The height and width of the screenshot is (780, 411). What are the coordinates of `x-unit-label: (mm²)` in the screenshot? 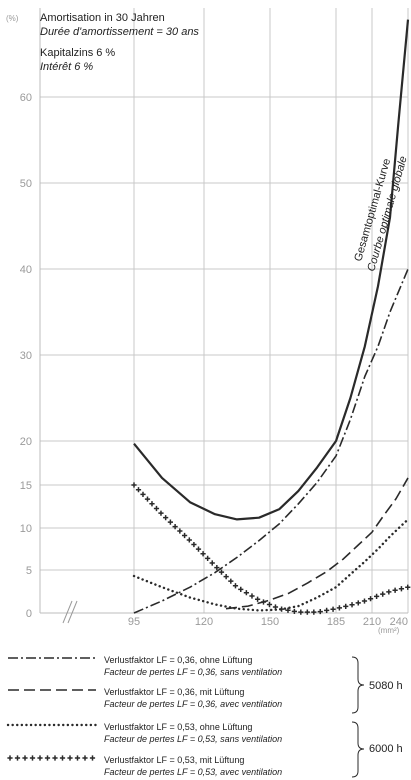 It's located at (389, 630).